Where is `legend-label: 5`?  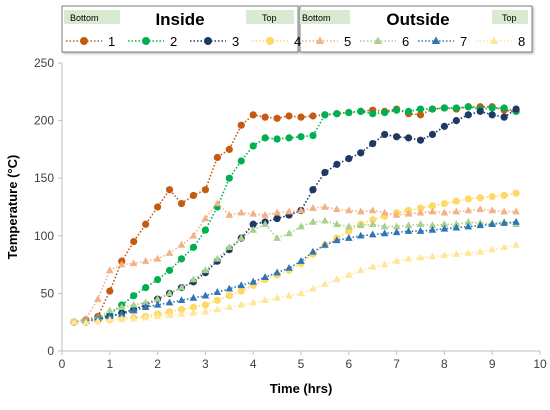 legend-label: 5 is located at coordinates (347, 41).